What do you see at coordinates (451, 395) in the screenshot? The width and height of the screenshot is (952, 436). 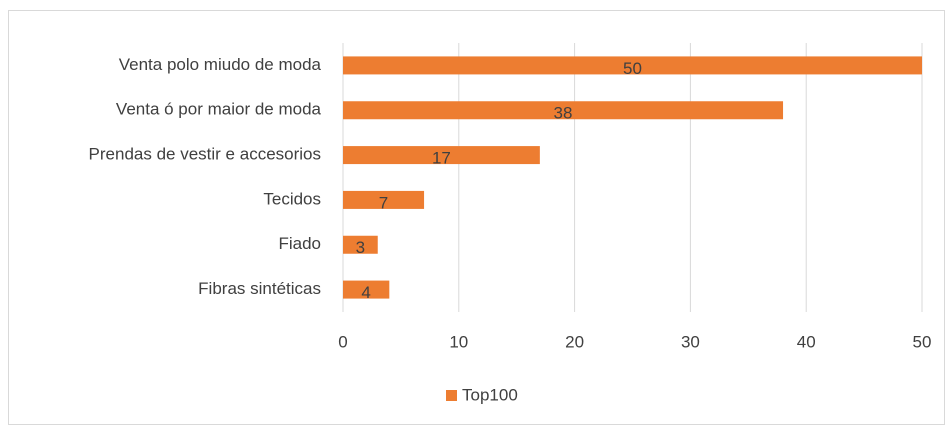 I see `legend-swatch` at bounding box center [451, 395].